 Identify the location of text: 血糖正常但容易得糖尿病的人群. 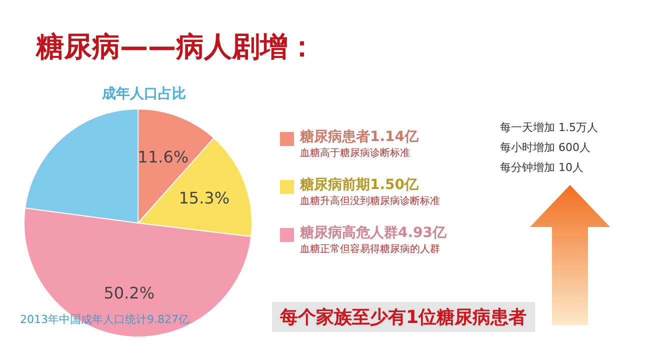
(370, 249).